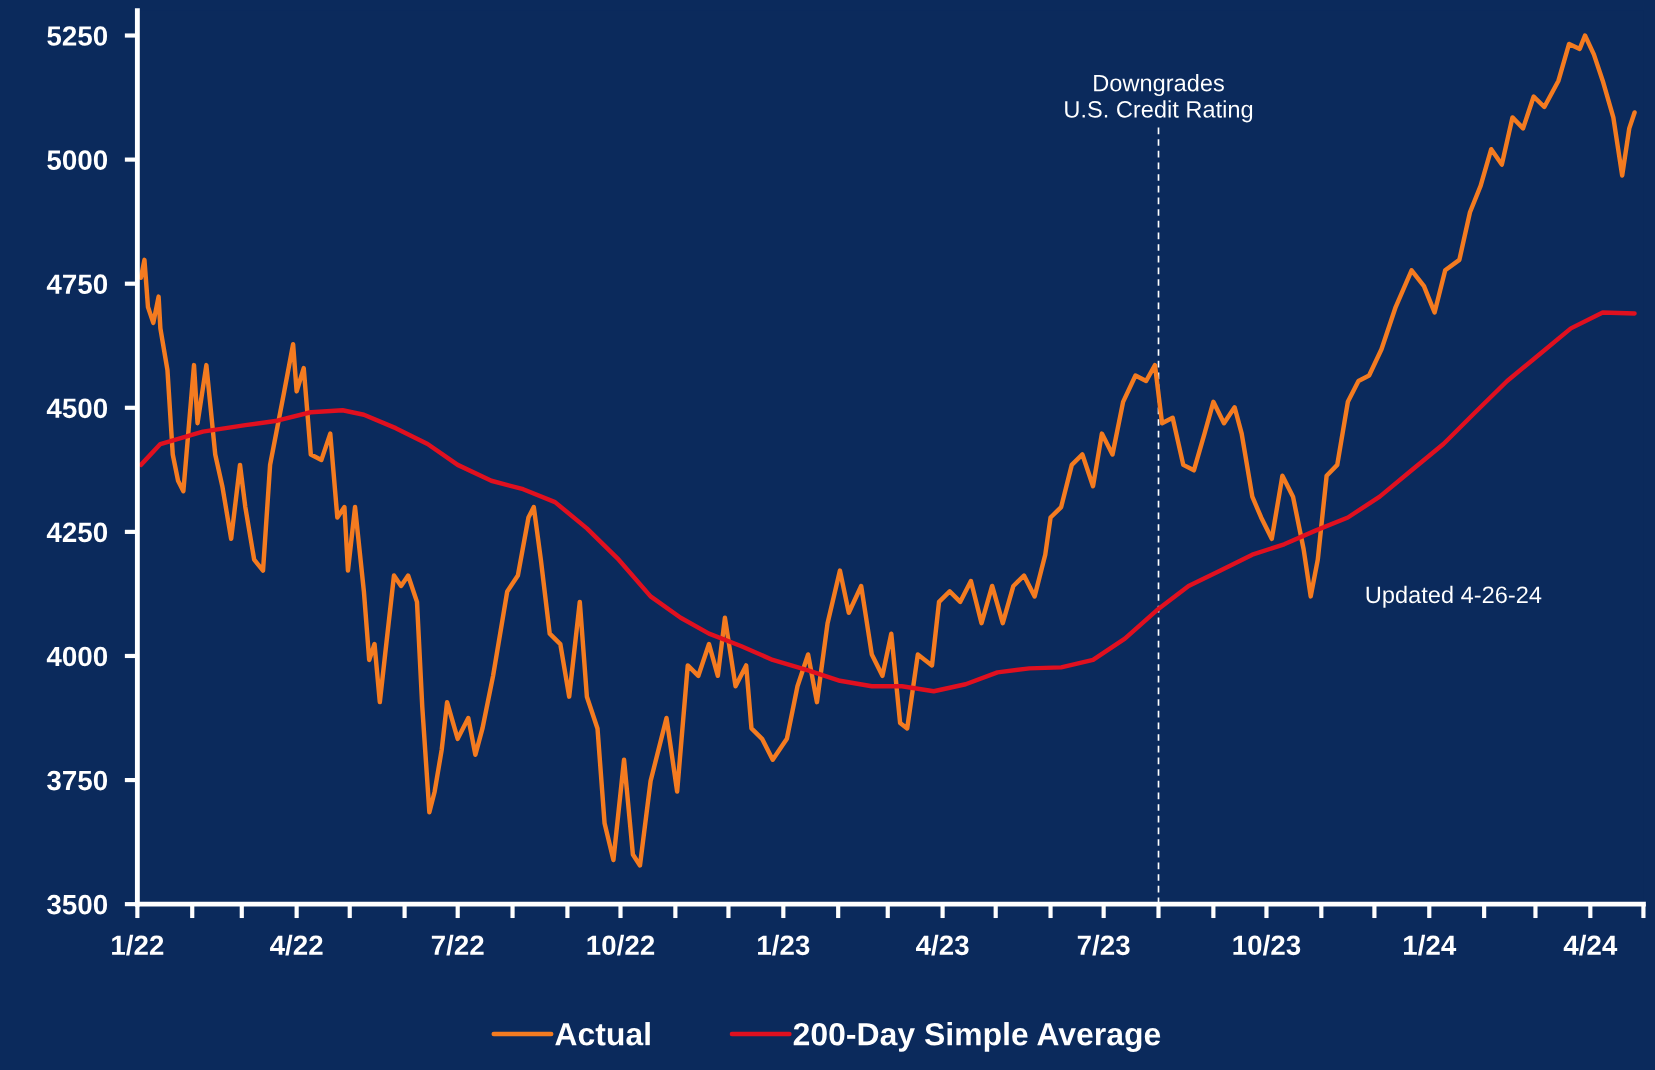 The width and height of the screenshot is (1655, 1070). I want to click on annotation: Updated 4-26-24, so click(1454, 596).